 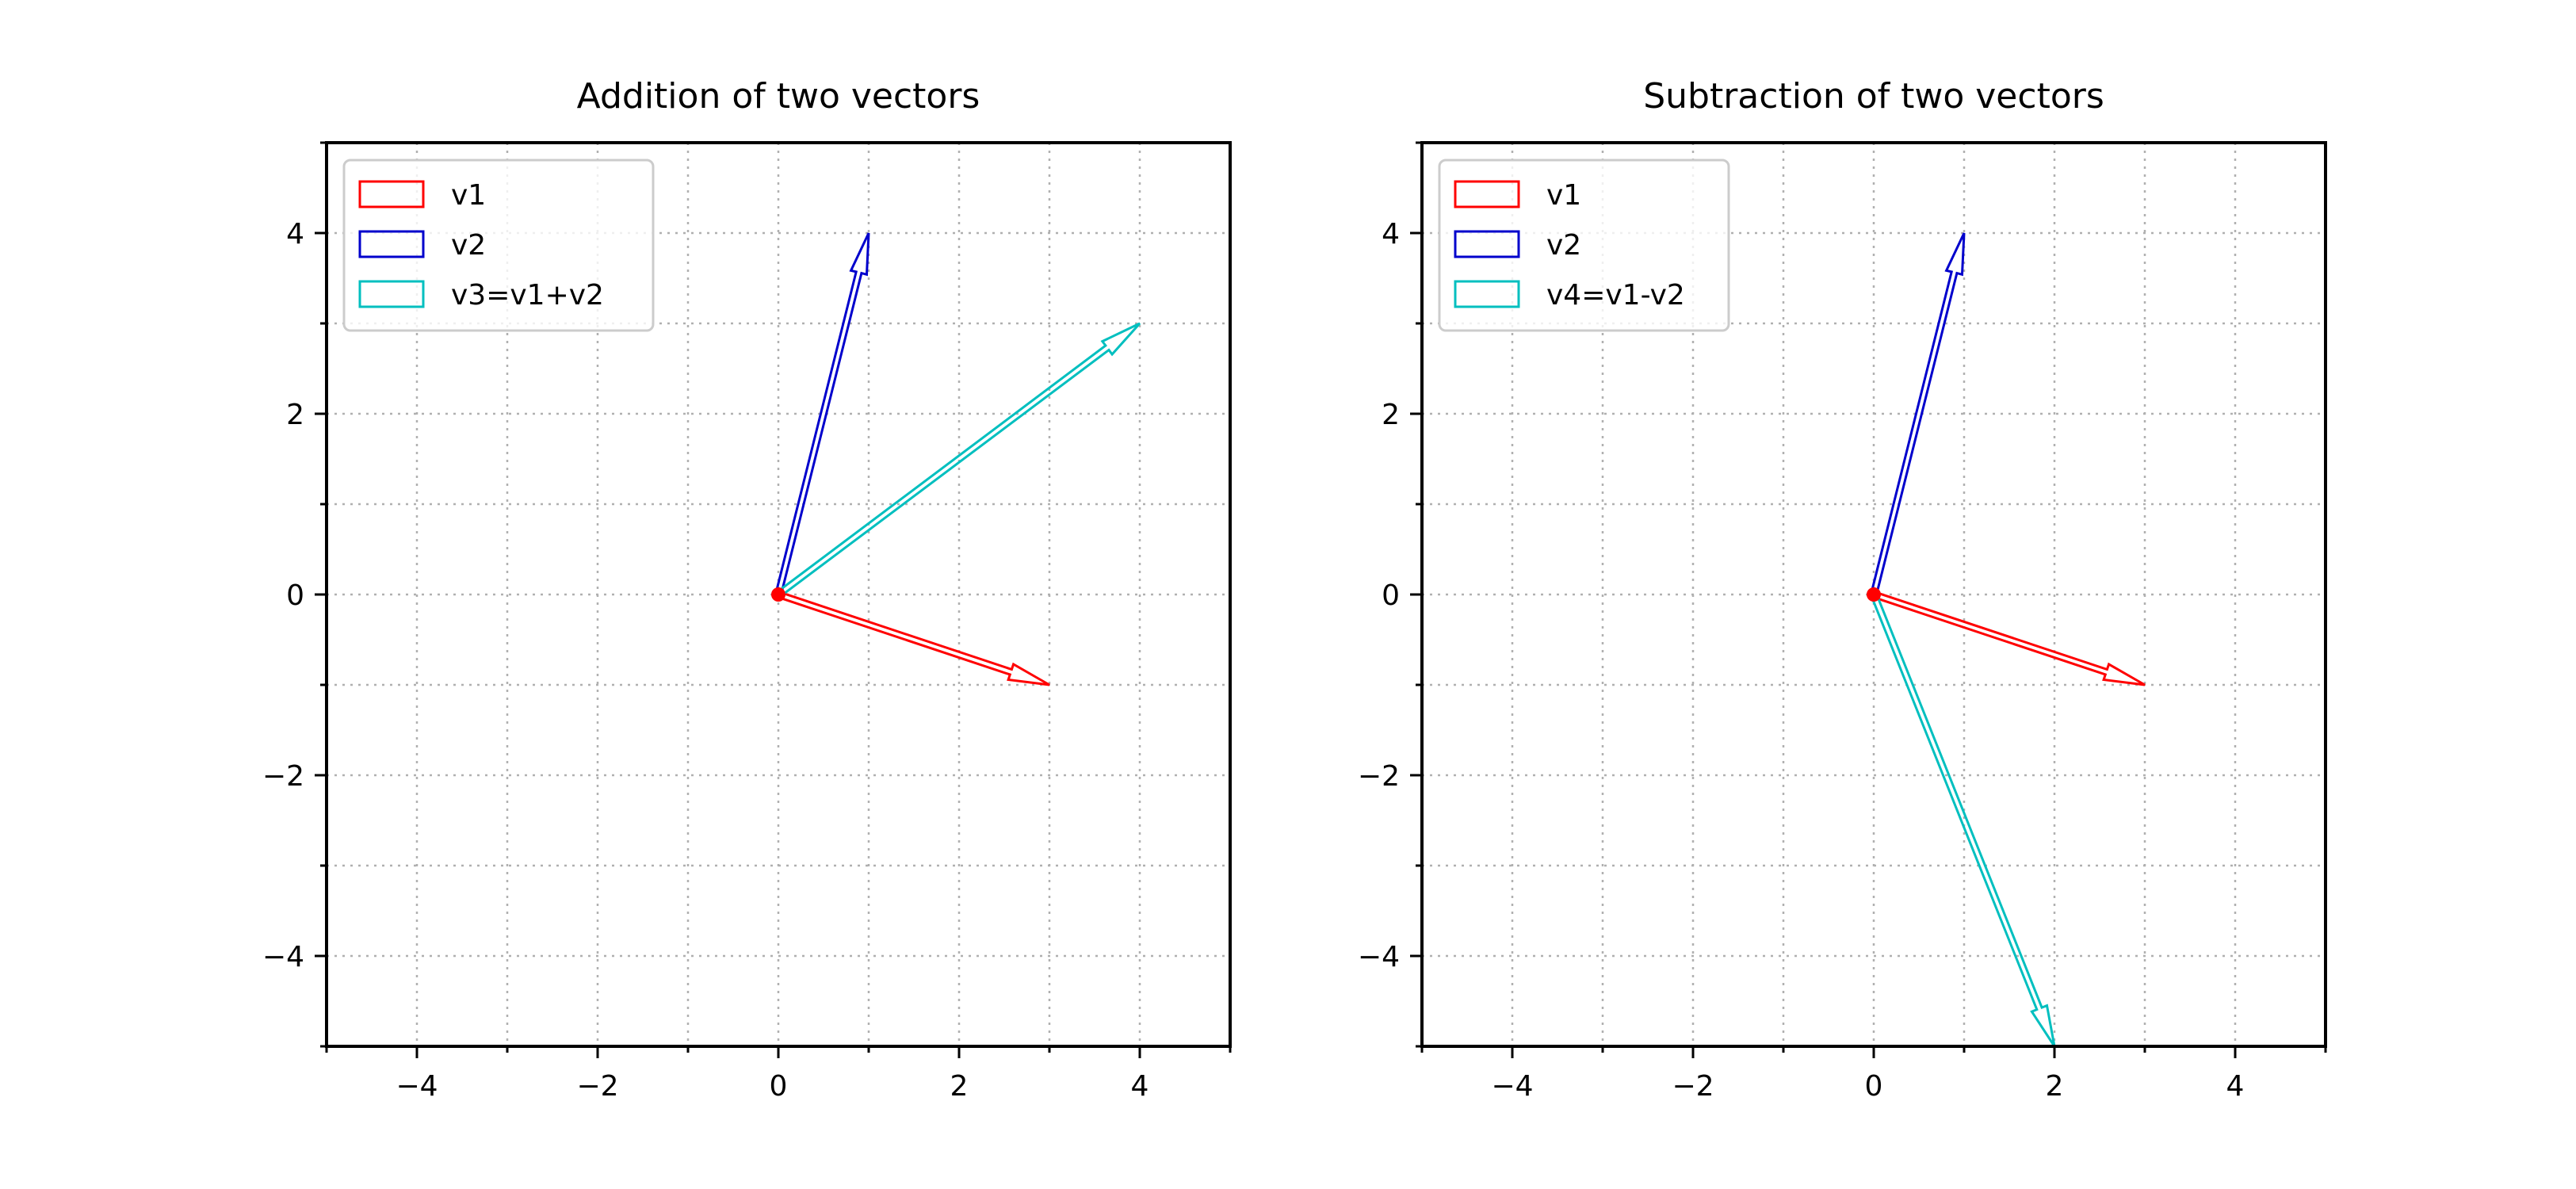 I want to click on legend-label: v4=v1-v2, so click(x=1615, y=295).